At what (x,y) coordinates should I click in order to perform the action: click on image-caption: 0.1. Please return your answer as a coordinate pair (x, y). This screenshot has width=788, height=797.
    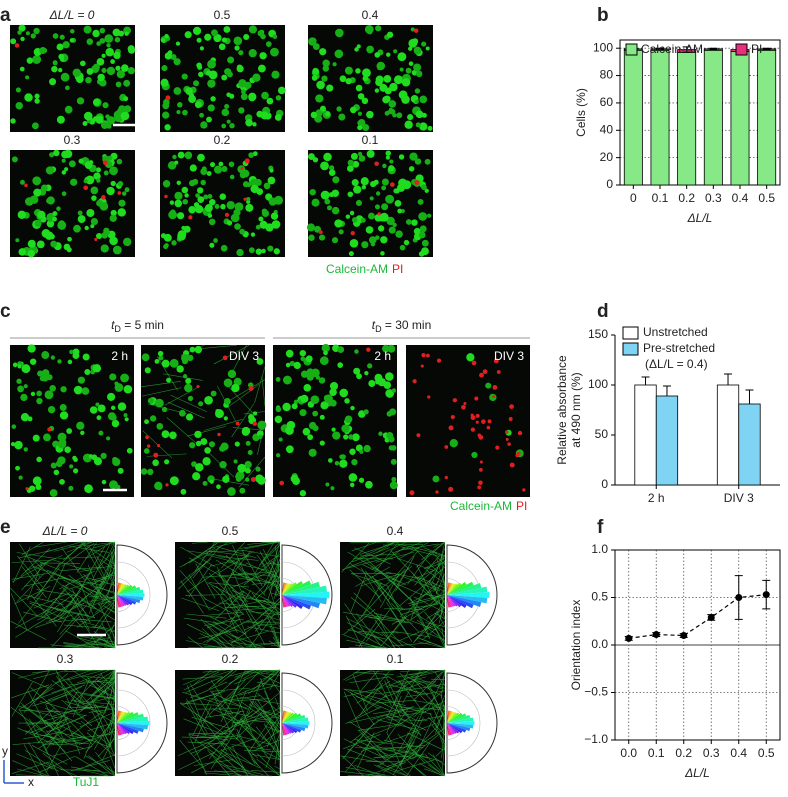
    Looking at the image, I should click on (370, 140).